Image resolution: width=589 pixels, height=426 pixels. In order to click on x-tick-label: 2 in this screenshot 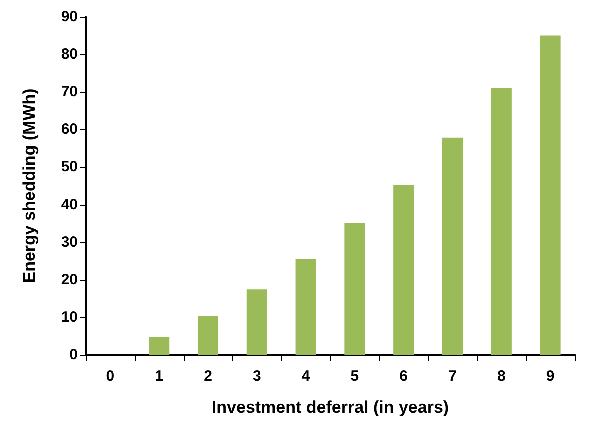, I will do `click(208, 376)`.